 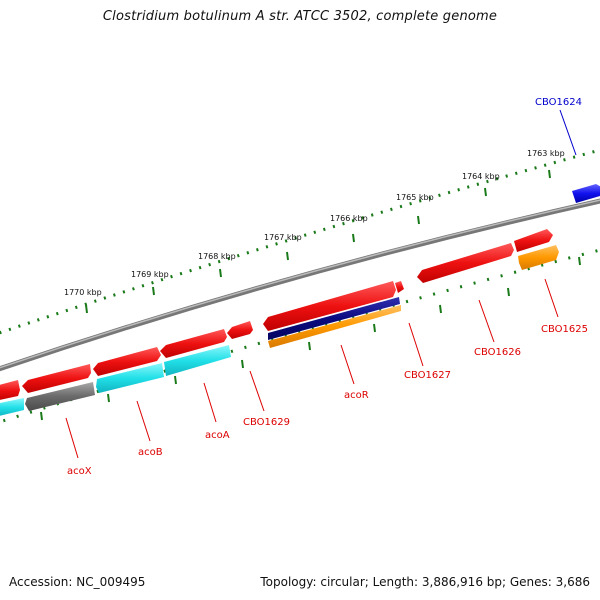 I want to click on leader-cbo1629, so click(x=257, y=391).